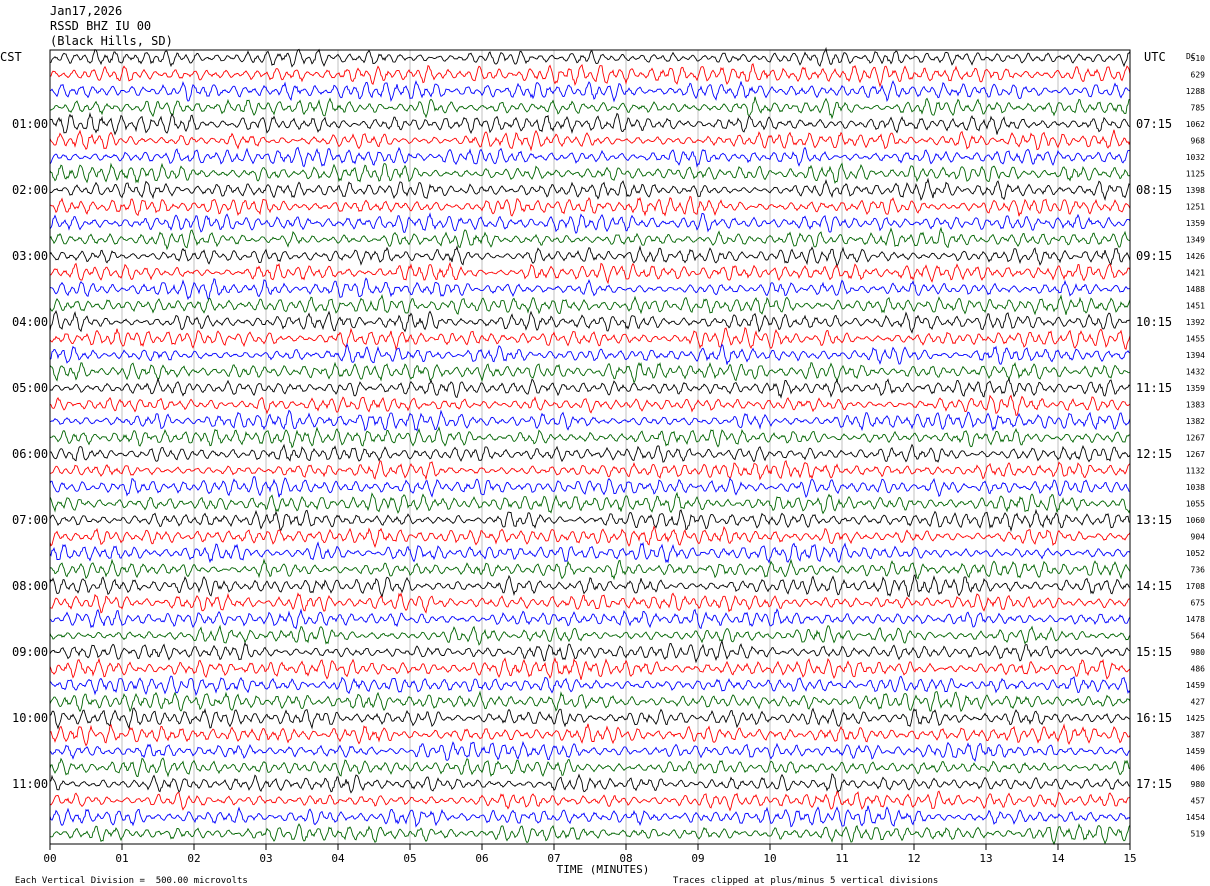  I want to click on dc-offset-label: 1062, so click(1195, 124).